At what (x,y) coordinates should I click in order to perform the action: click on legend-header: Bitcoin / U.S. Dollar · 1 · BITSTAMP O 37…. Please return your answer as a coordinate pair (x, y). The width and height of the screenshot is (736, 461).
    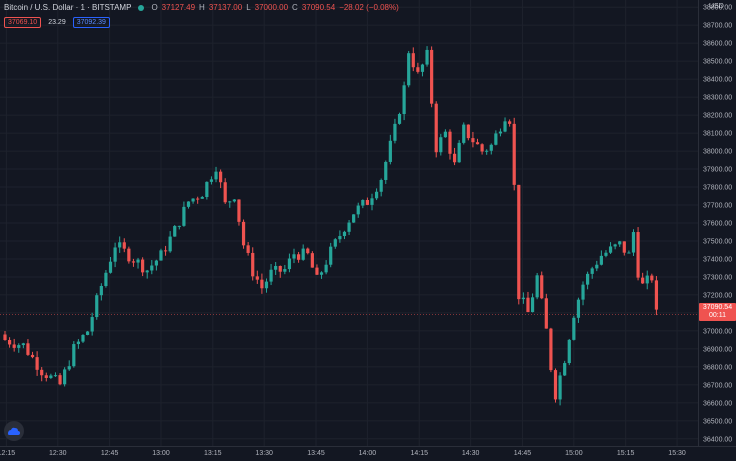
    Looking at the image, I should click on (201, 7).